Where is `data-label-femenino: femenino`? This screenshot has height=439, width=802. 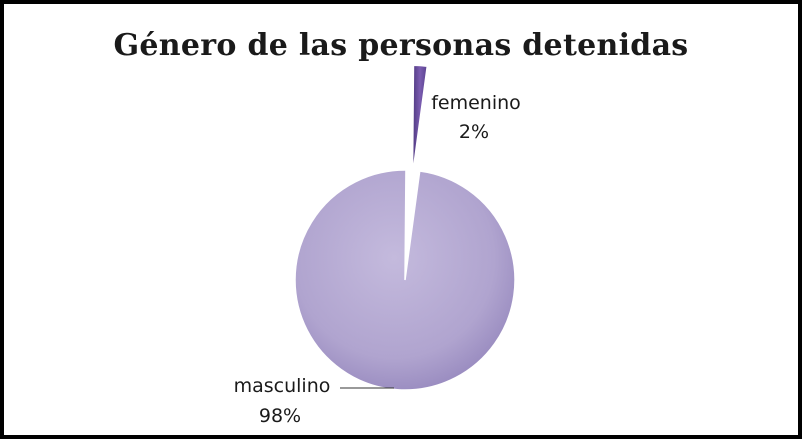 data-label-femenino: femenino is located at coordinates (476, 103).